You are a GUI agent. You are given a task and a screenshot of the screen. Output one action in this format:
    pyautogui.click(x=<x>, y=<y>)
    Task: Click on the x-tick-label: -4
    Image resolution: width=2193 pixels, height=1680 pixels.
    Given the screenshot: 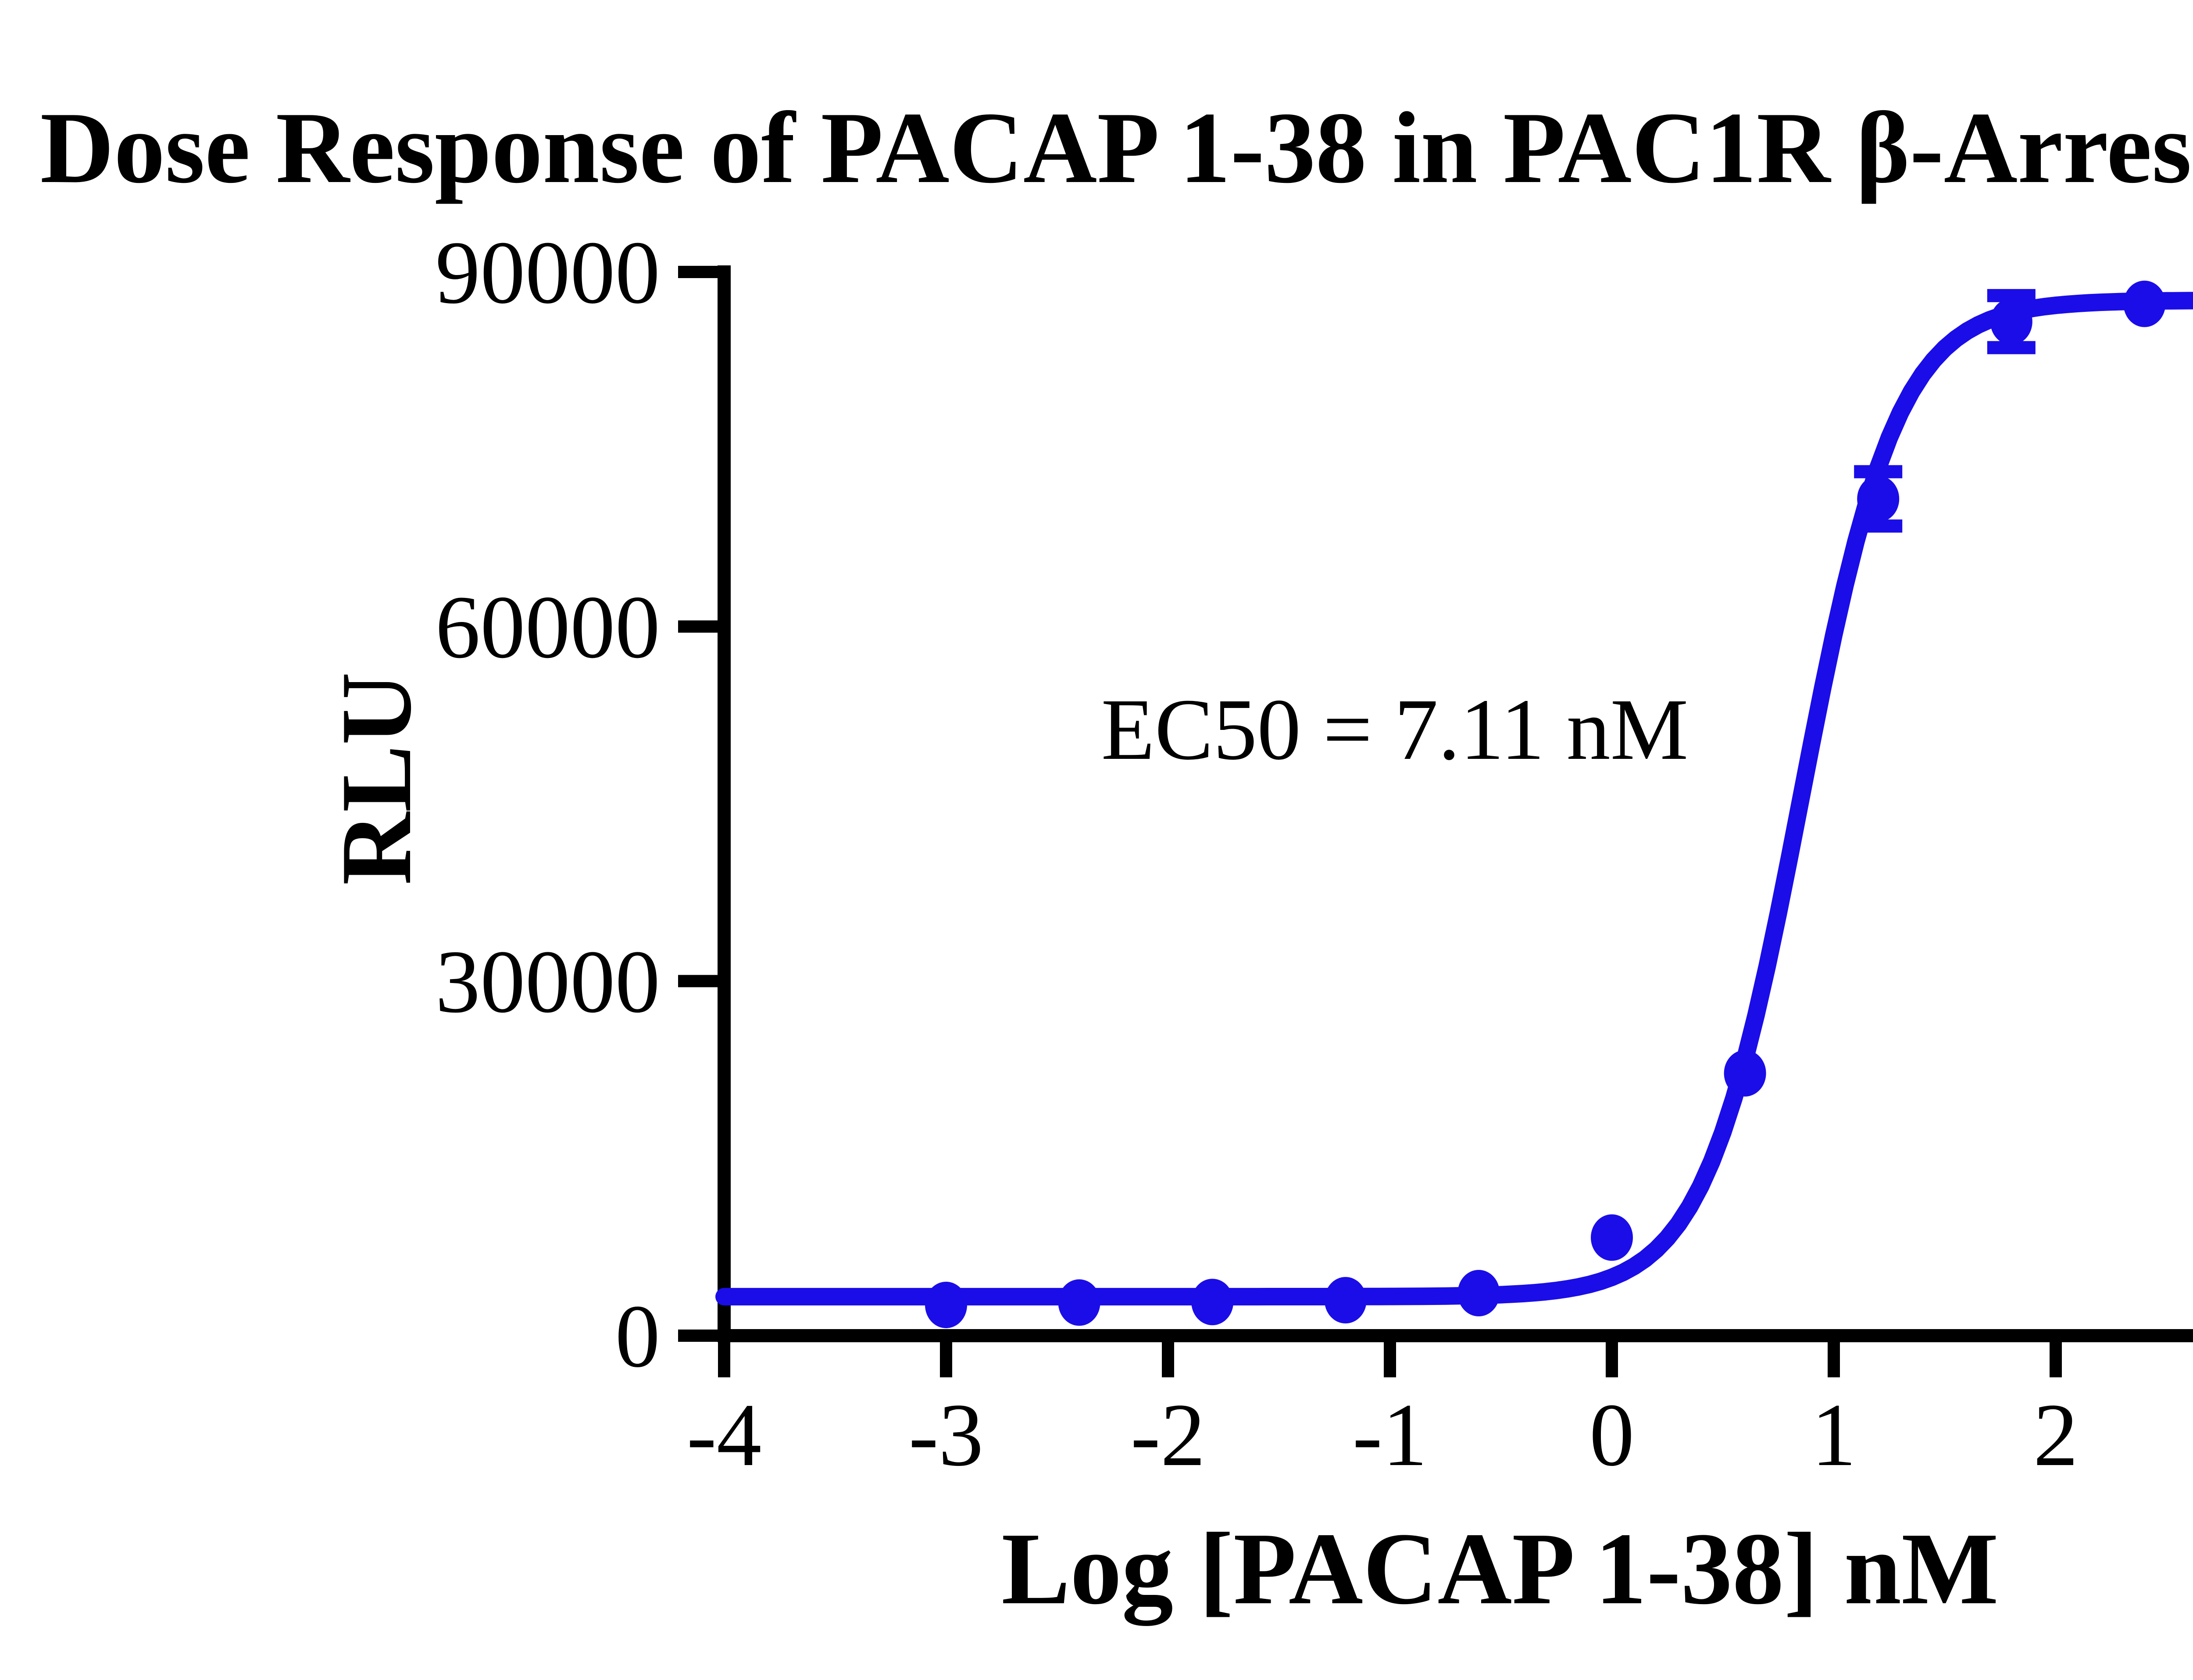 What is the action you would take?
    pyautogui.click(x=724, y=1435)
    